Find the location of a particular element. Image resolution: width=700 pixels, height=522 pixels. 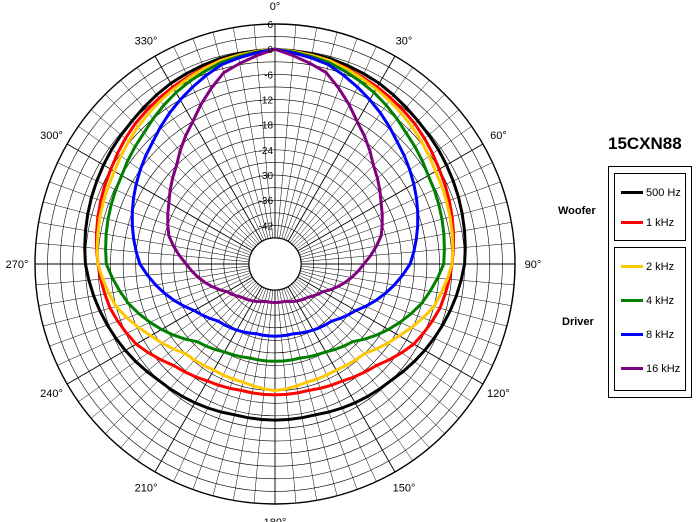

angle-label: 300° is located at coordinates (51, 136).